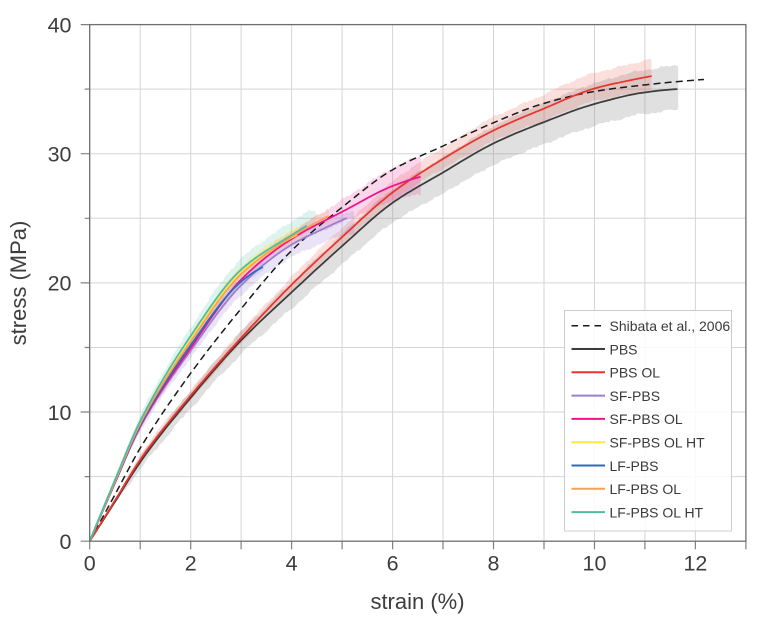 Image resolution: width=757 pixels, height=623 pixels. What do you see at coordinates (494, 564) in the screenshot?
I see `svg-text: 8` at bounding box center [494, 564].